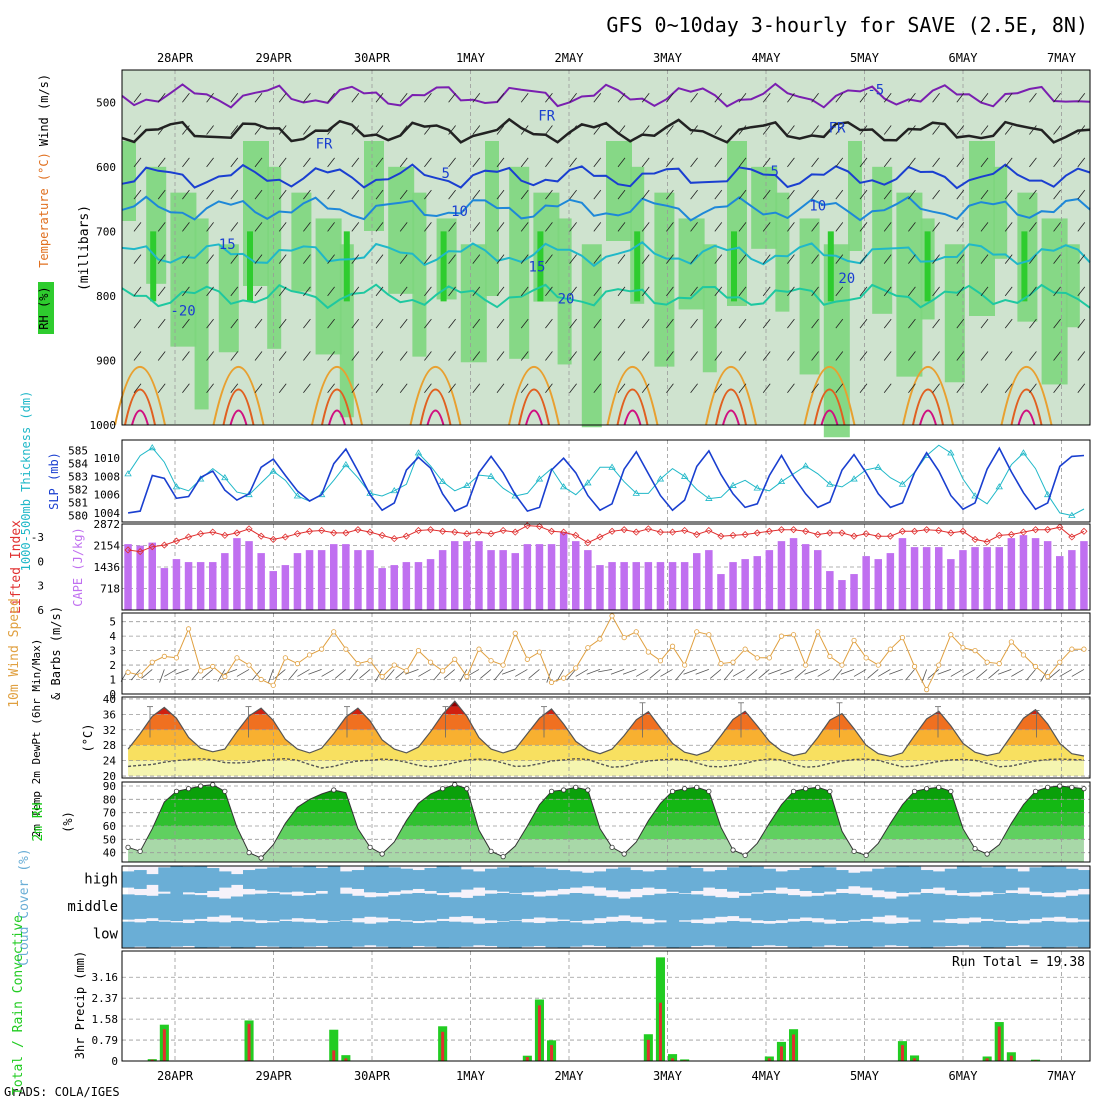 This screenshot has height=1100, width=1100. I want to click on axis-label: 2m RH, so click(38, 821).